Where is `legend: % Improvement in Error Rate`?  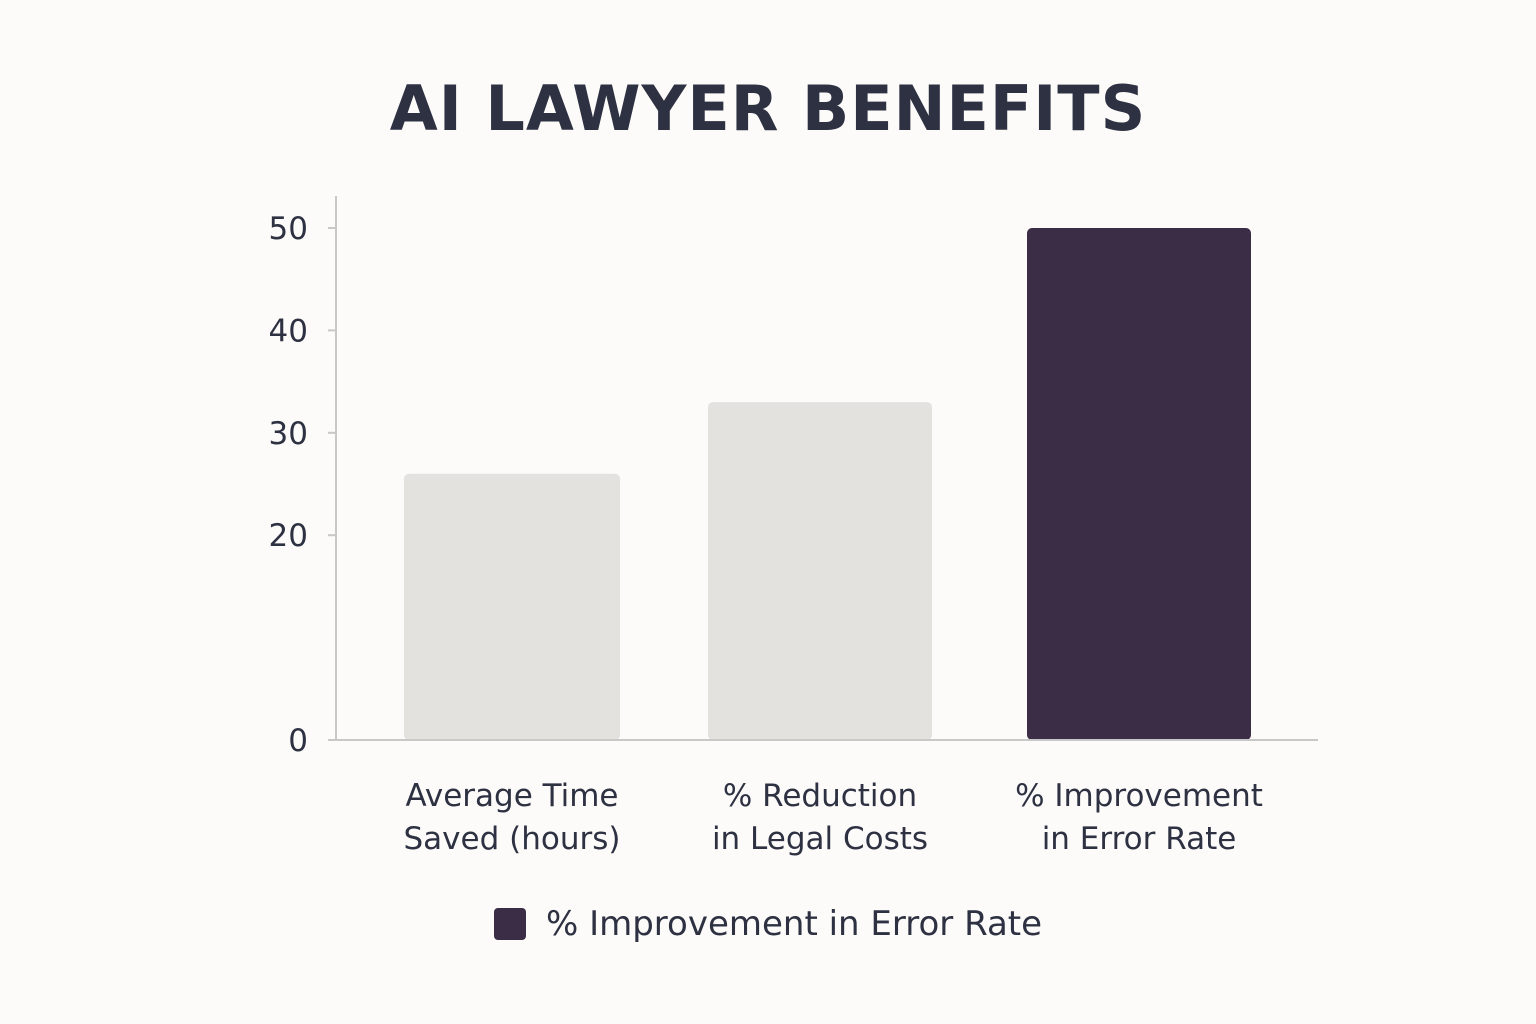
legend: % Improvement in Error Rate is located at coordinates (768, 924).